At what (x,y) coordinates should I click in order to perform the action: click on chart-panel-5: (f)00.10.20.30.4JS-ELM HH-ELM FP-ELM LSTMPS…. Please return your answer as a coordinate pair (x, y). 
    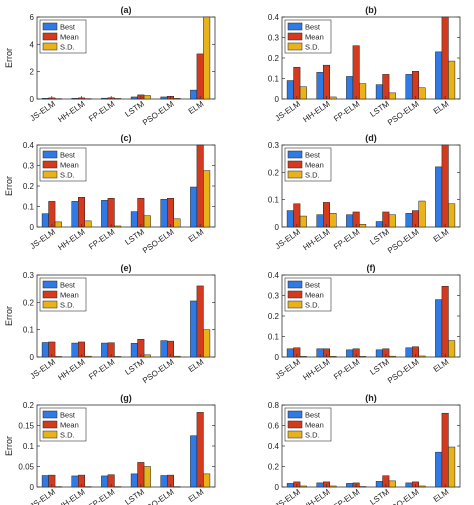
    Looking at the image, I should click on (364, 324).